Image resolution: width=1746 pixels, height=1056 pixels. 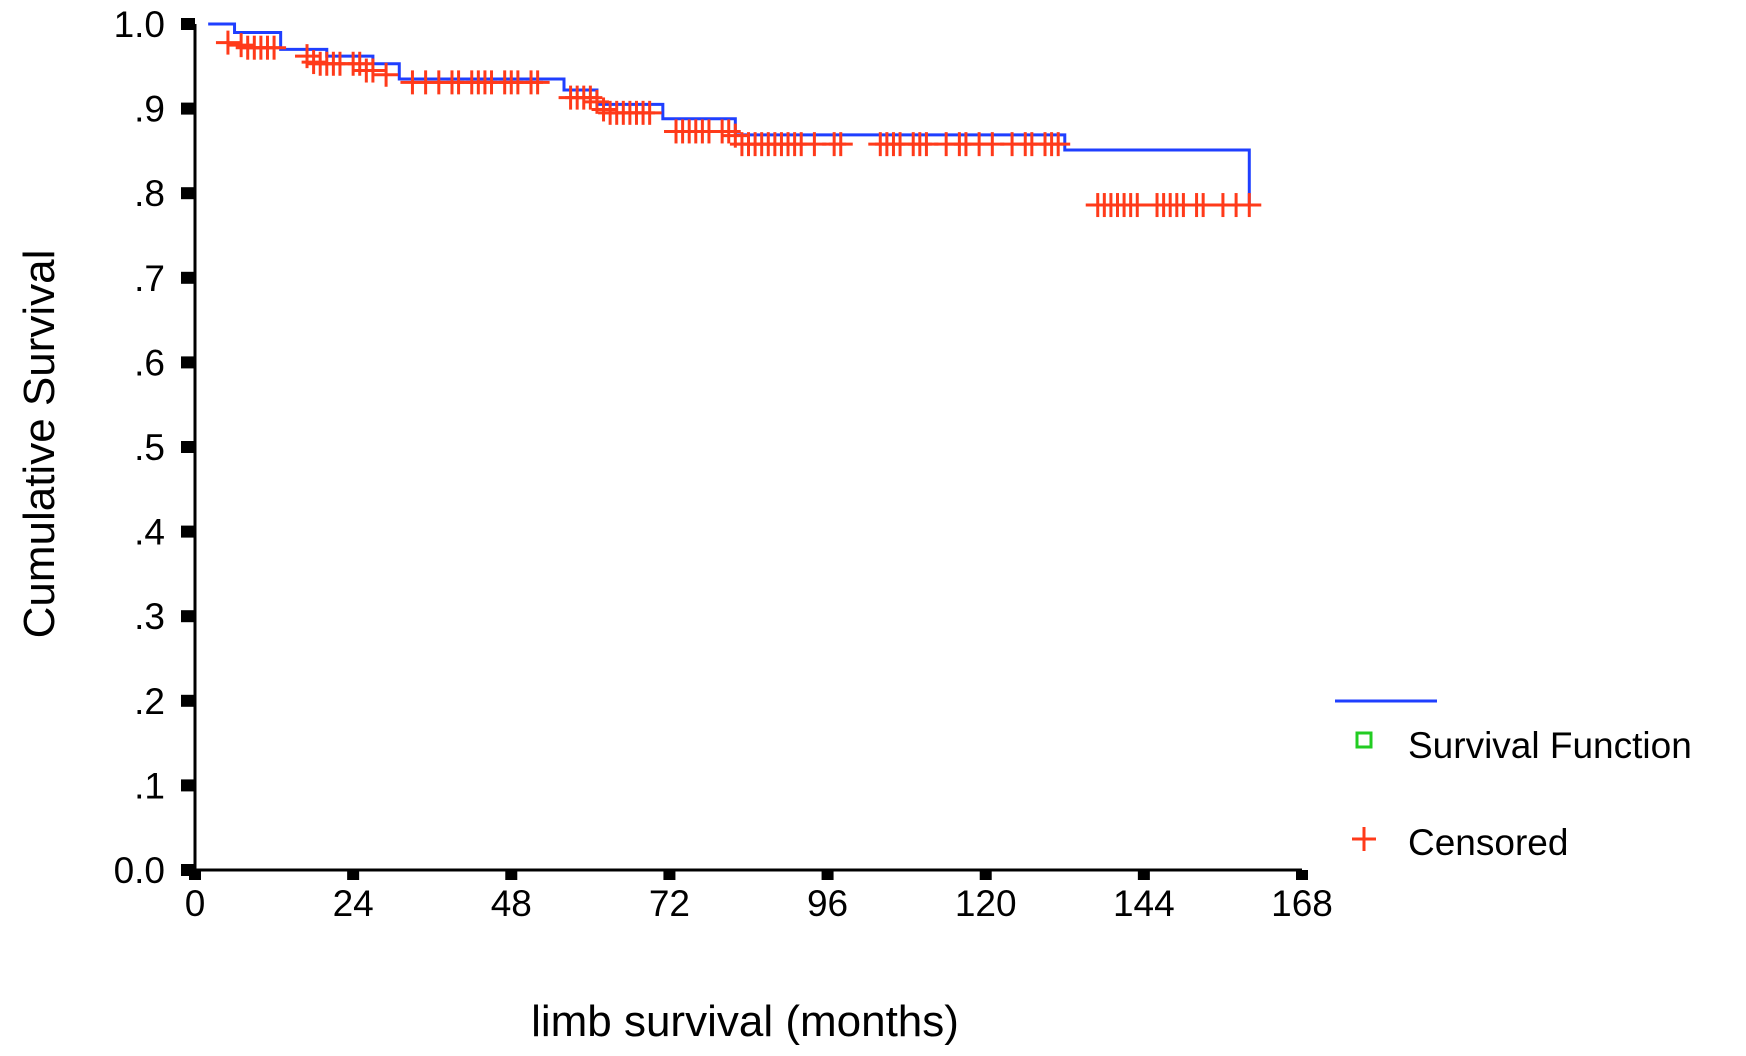 What do you see at coordinates (195, 903) in the screenshot?
I see `x-tick-label: 0` at bounding box center [195, 903].